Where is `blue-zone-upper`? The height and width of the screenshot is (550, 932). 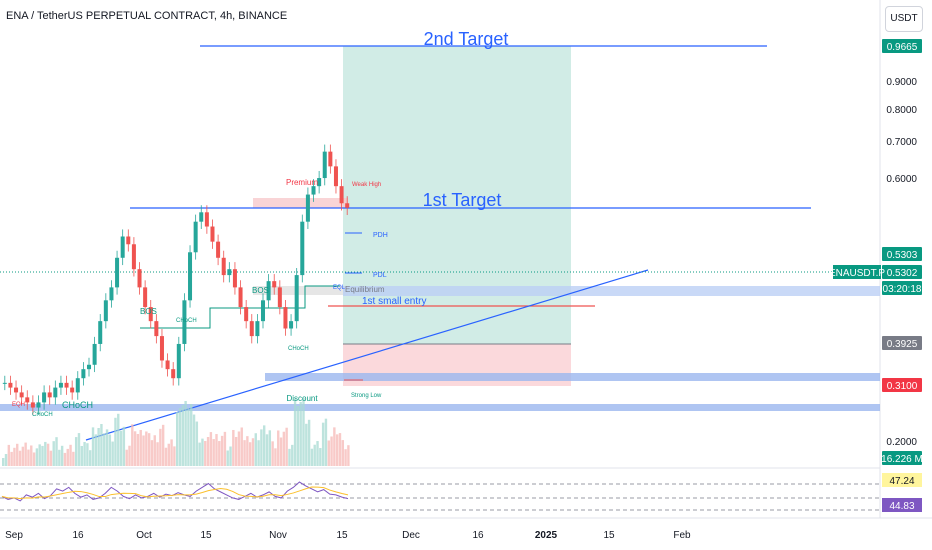 blue-zone-upper is located at coordinates (611, 291).